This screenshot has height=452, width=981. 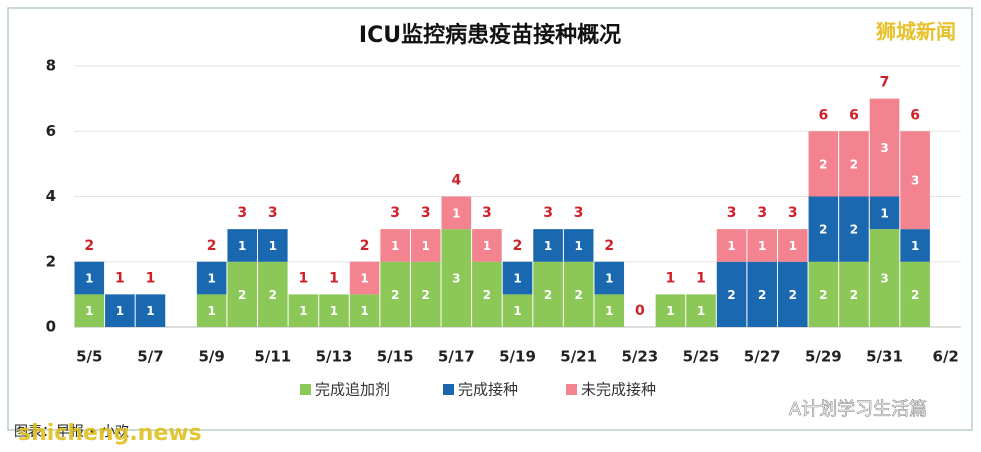 What do you see at coordinates (517, 357) in the screenshot?
I see `x-tick-label: 5/19` at bounding box center [517, 357].